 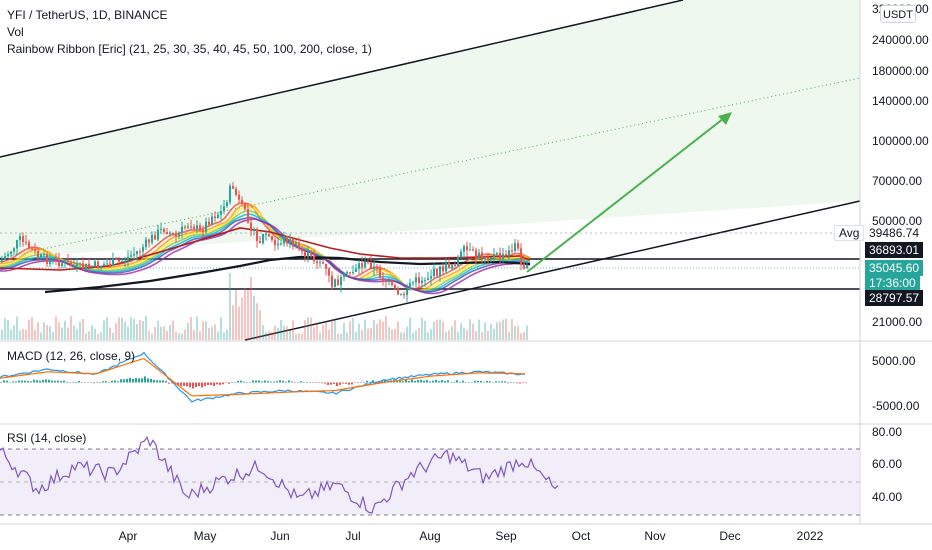 I want to click on ma-200-line, so click(x=287, y=274).